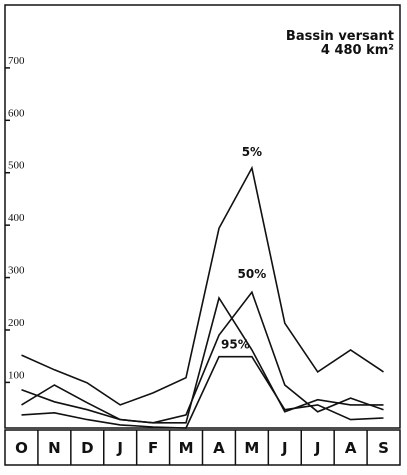  Describe the element at coordinates (202, 392) in the screenshot. I see `line-series` at that location.